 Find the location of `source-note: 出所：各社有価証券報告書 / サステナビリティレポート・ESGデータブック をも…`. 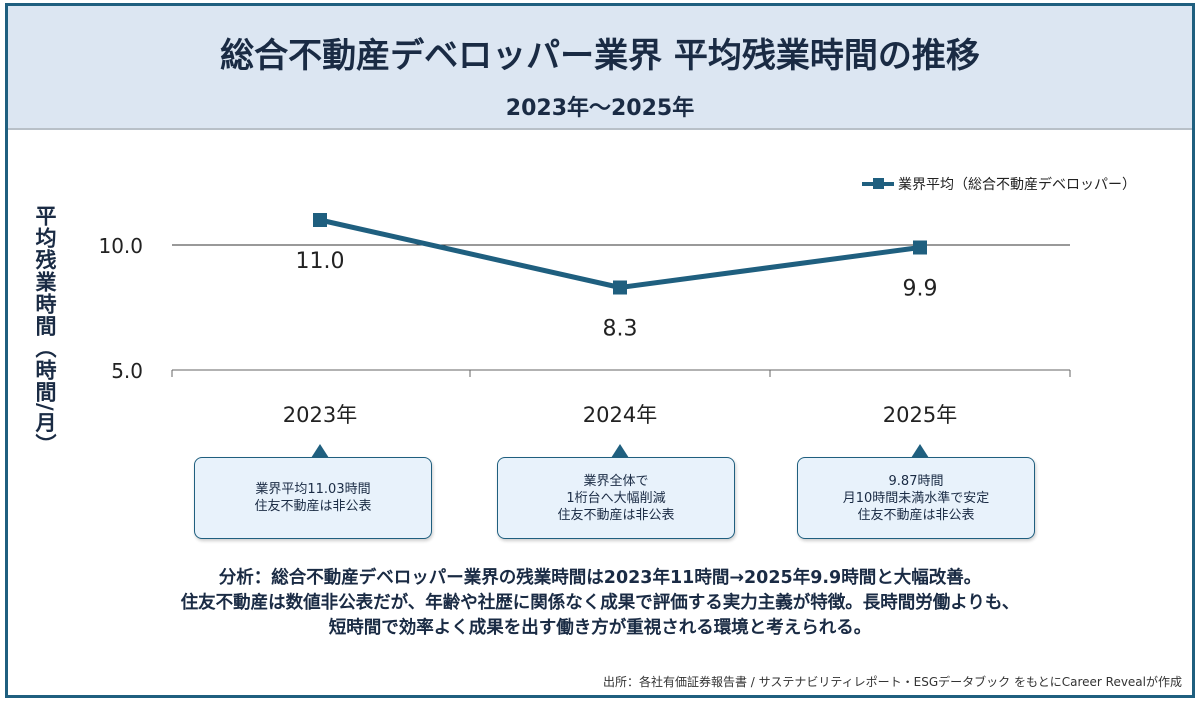

source-note: 出所：各社有価証券報告書 / サステナビリティレポート・ESGデータブック をも… is located at coordinates (892, 682).